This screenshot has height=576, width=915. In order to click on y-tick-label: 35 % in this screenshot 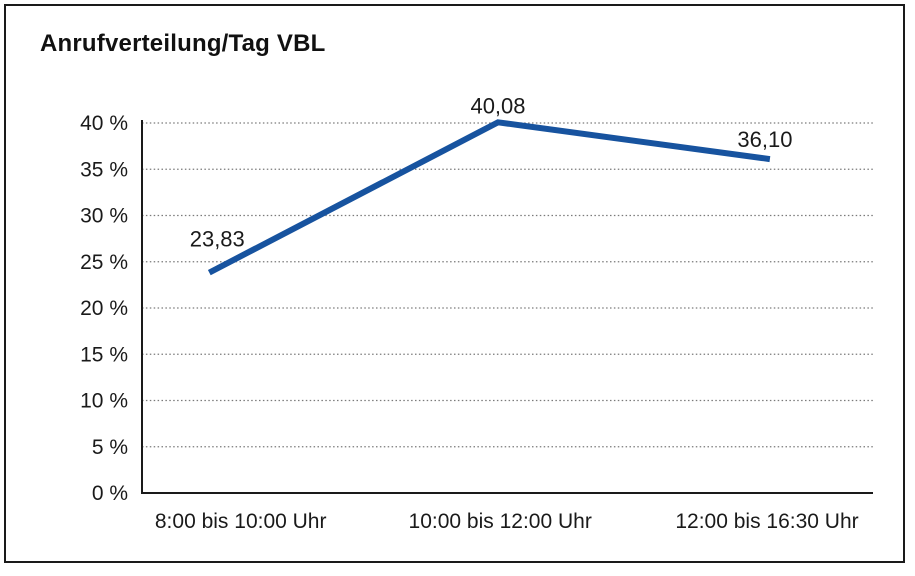, I will do `click(104, 169)`.